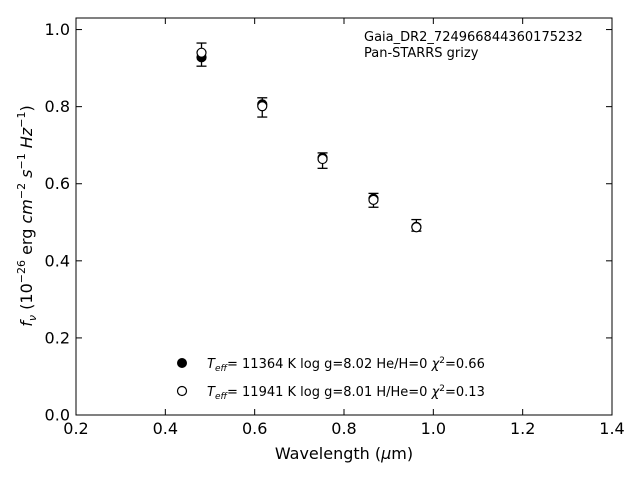 The height and width of the screenshot is (480, 640). I want to click on star-id-annotation: Gaia_DR2_724966844360175232, so click(473, 37).